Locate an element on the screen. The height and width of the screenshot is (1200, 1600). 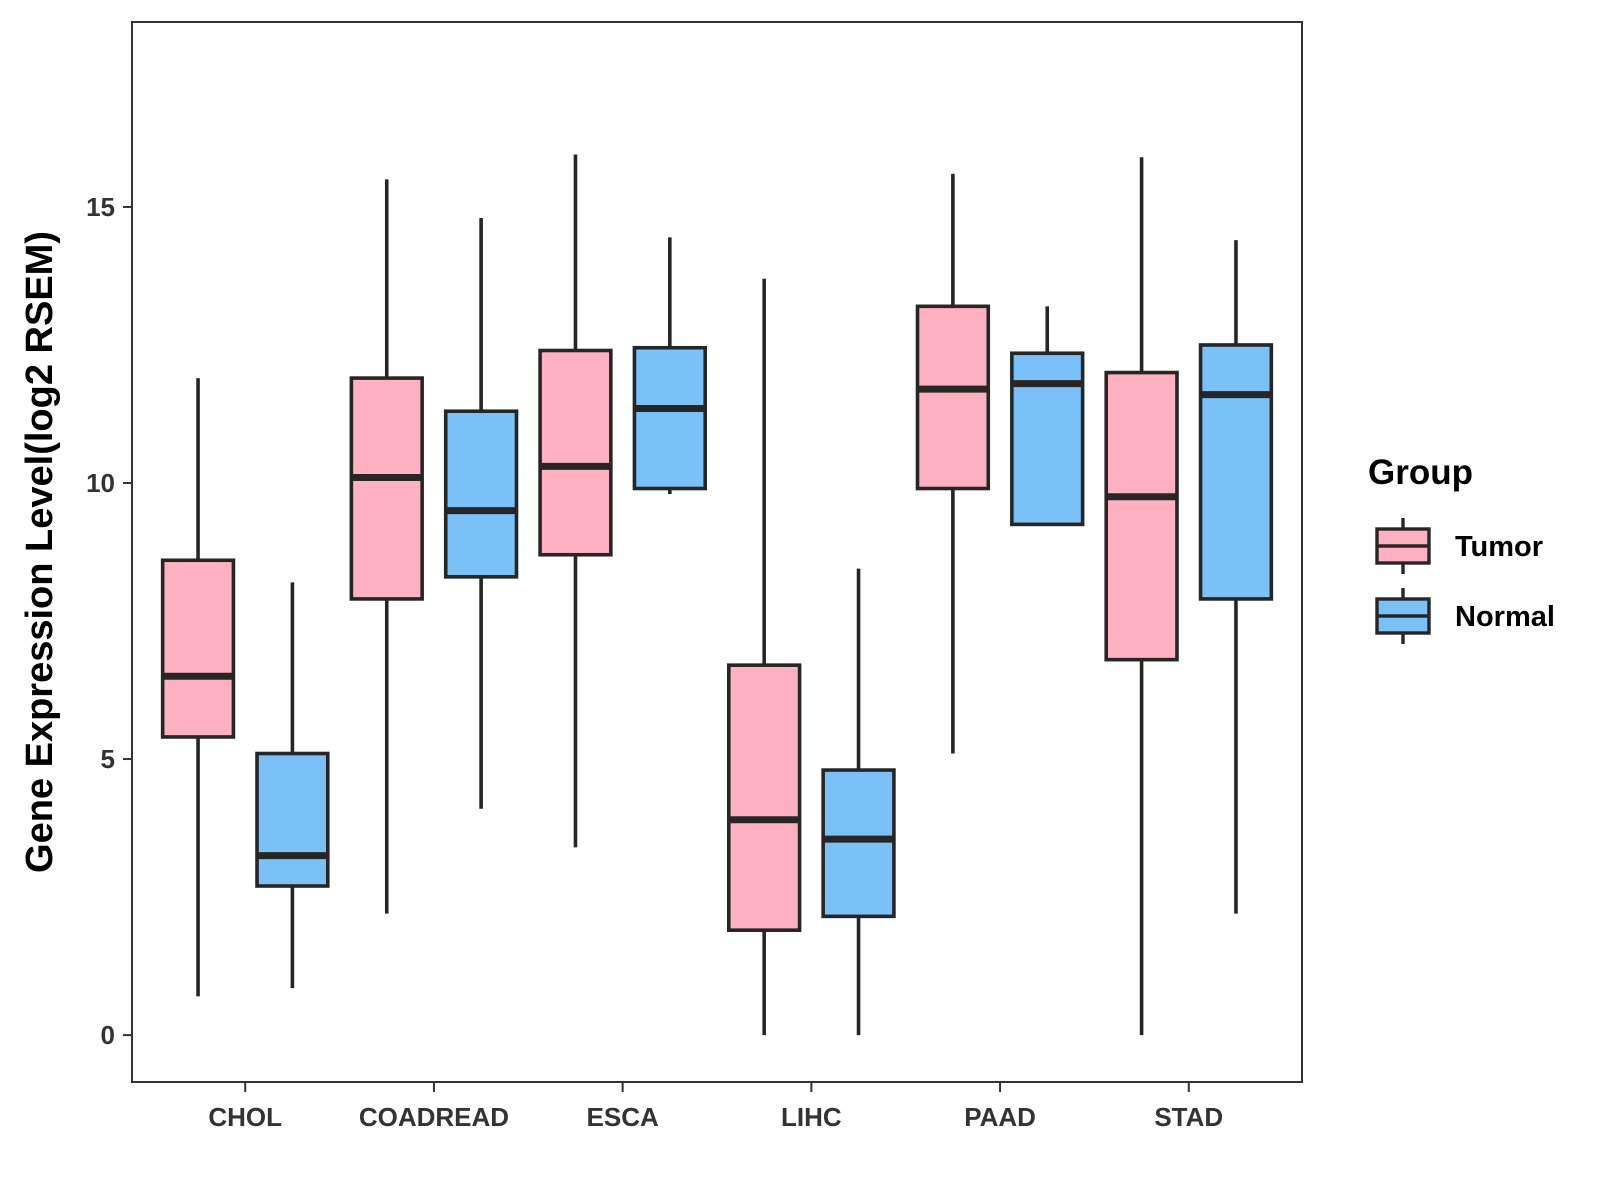
box-tumor-coadread is located at coordinates (386, 546).